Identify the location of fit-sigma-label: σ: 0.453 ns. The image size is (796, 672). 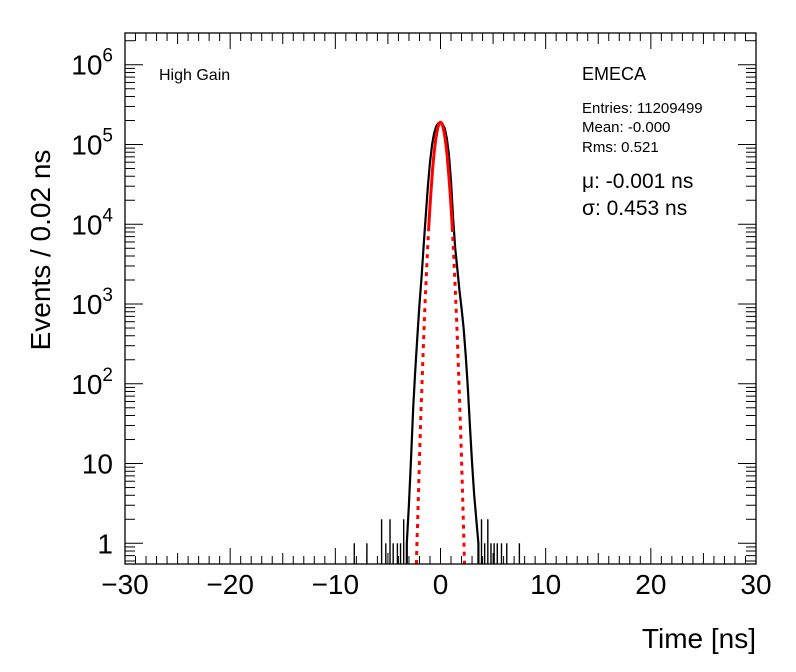
(634, 208).